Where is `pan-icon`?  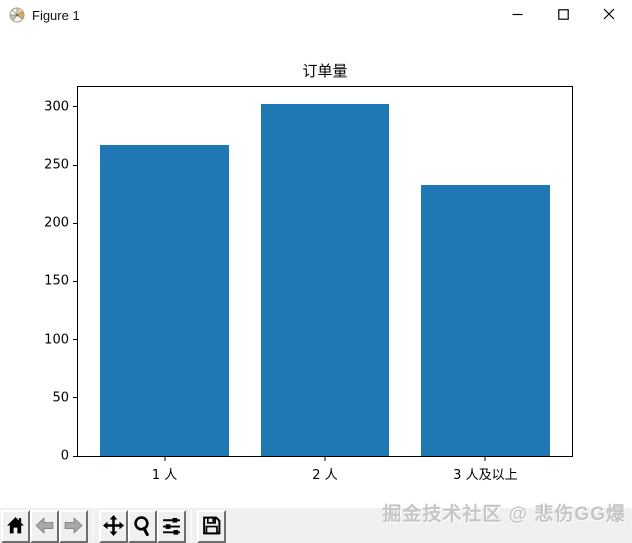 pan-icon is located at coordinates (113, 526).